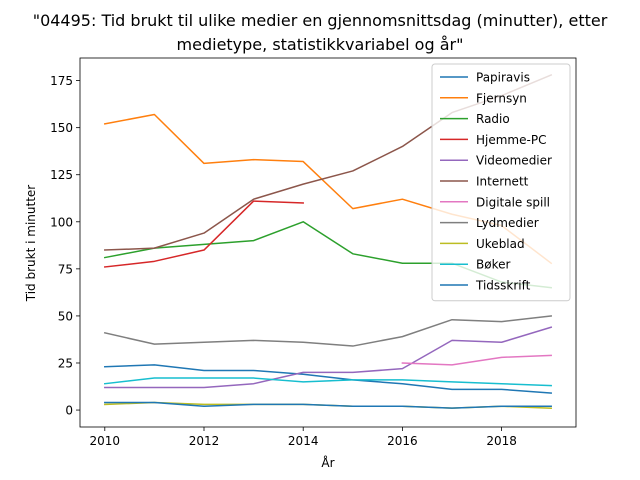 The height and width of the screenshot is (480, 640). I want to click on legend-label-4: Videomedier, so click(514, 161).